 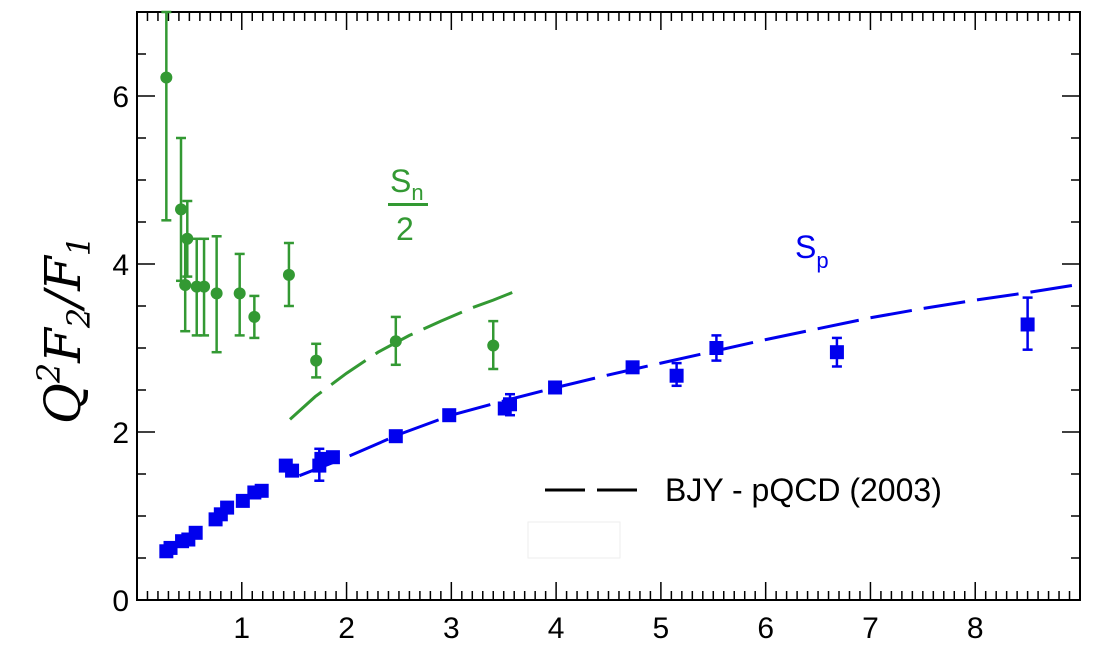 I want to click on ylabel-f: F, so click(x=63, y=345).